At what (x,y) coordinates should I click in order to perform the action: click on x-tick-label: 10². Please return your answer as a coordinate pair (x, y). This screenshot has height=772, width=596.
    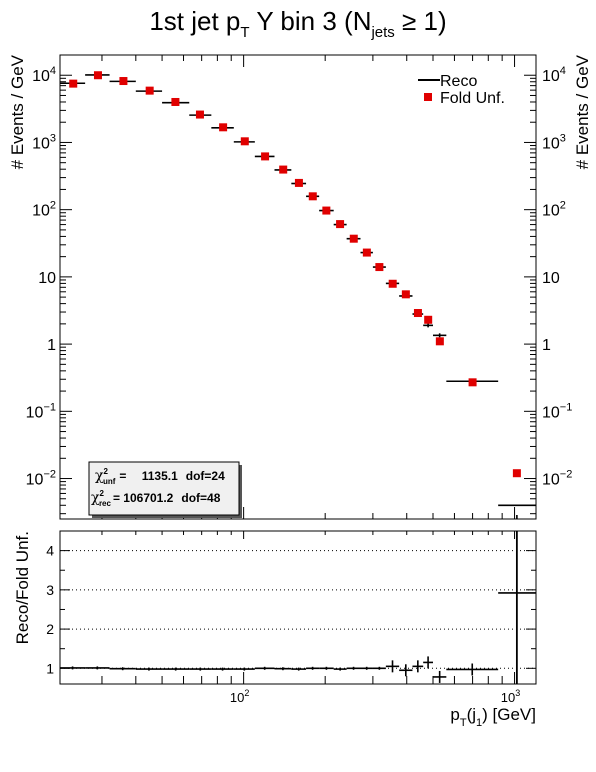
    Looking at the image, I should click on (239, 696).